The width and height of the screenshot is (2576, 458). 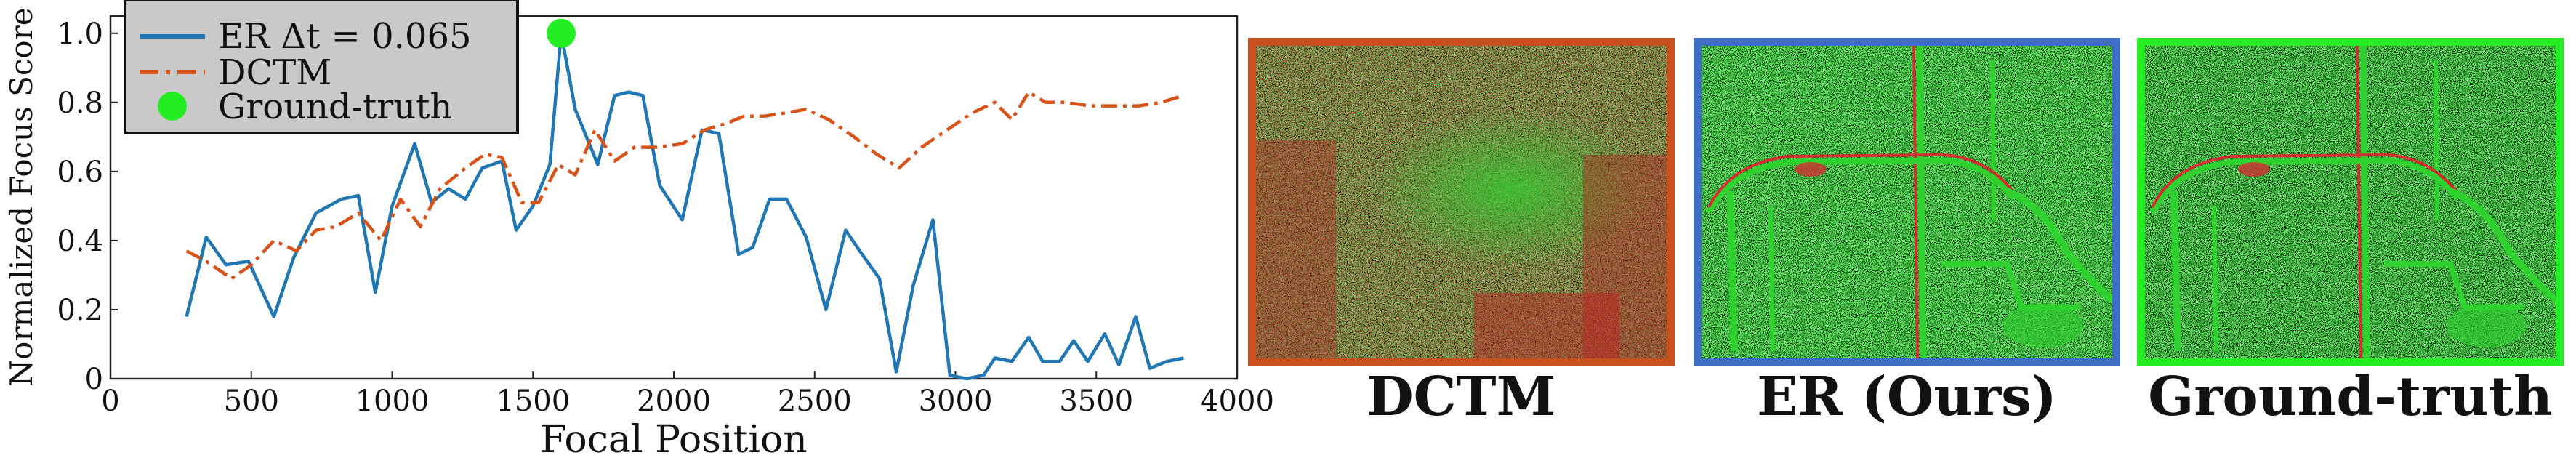 What do you see at coordinates (345, 36) in the screenshot?
I see `legend-er-label: ER Δt = 0.065` at bounding box center [345, 36].